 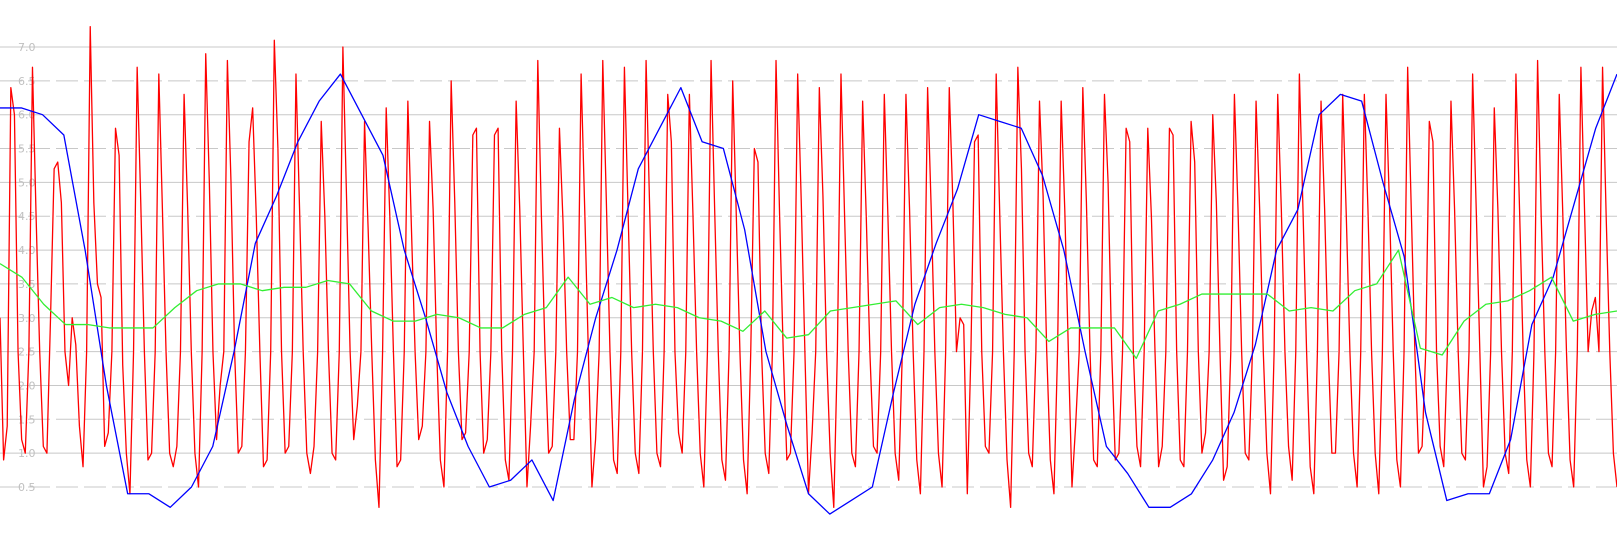 What do you see at coordinates (27, 149) in the screenshot?
I see `y-tick-label: 5.5` at bounding box center [27, 149].